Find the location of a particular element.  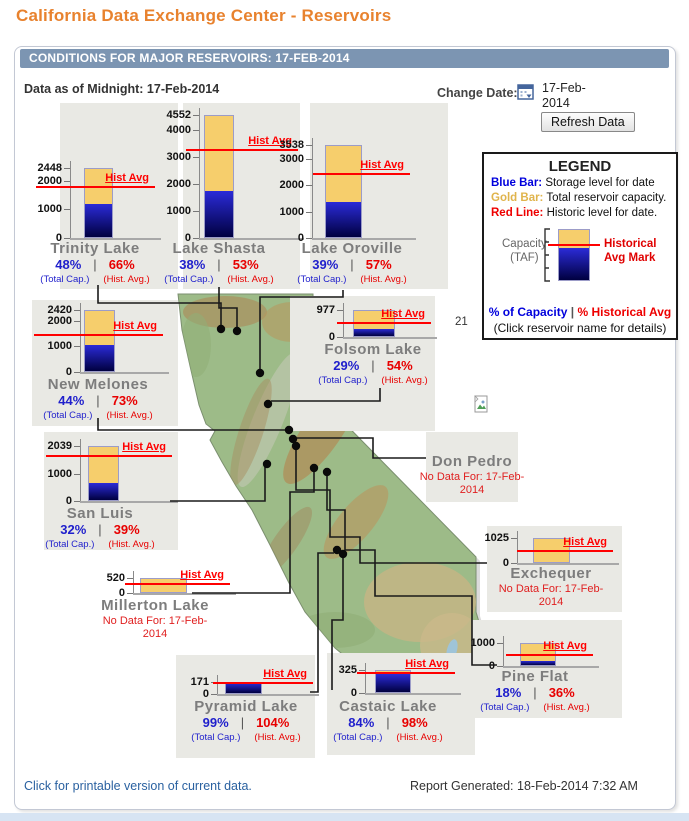

reservoir-name-oroville: Lake Oroville is located at coordinates (352, 248).